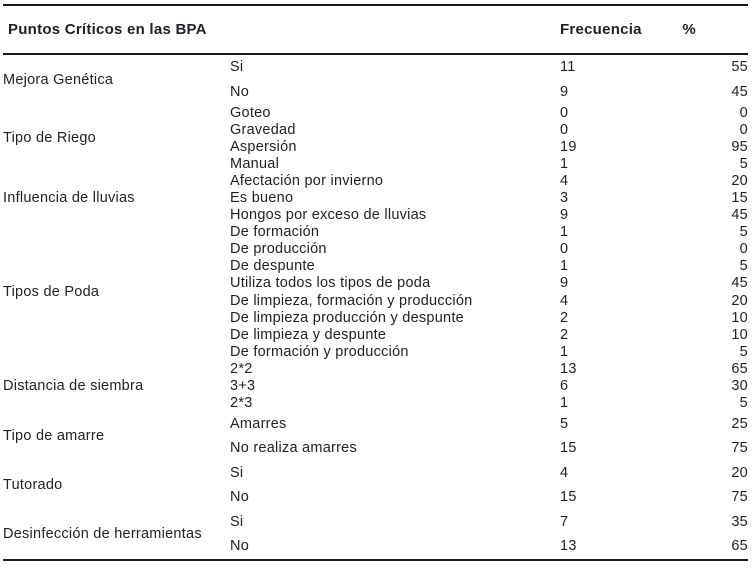 Image resolution: width=753 pixels, height=570 pixels. What do you see at coordinates (250, 112) in the screenshot?
I see `subitem-cell: Goteo` at bounding box center [250, 112].